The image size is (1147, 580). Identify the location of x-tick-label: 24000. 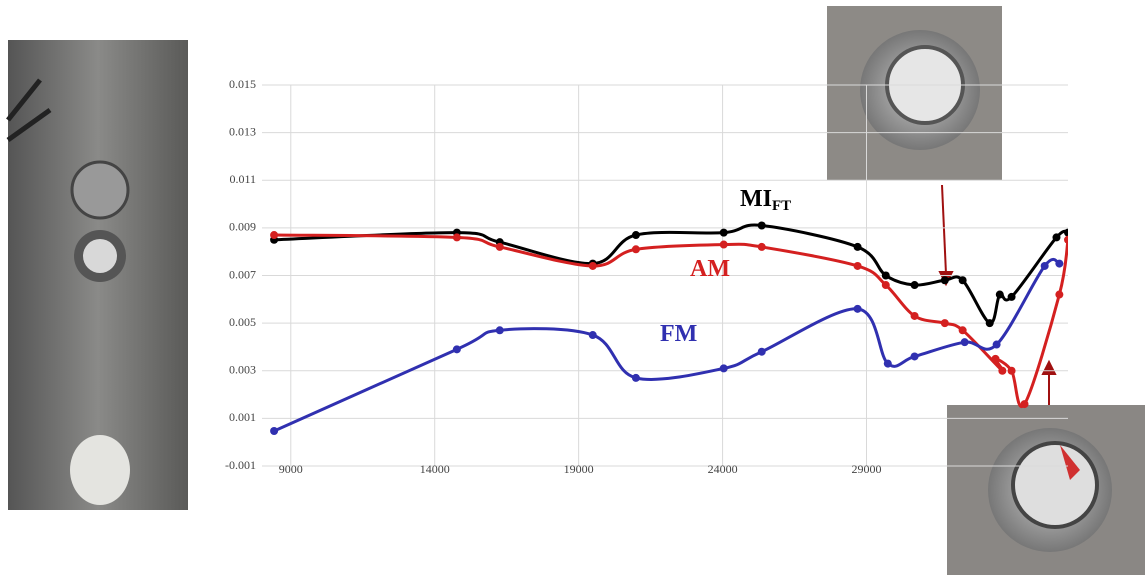
(723, 469).